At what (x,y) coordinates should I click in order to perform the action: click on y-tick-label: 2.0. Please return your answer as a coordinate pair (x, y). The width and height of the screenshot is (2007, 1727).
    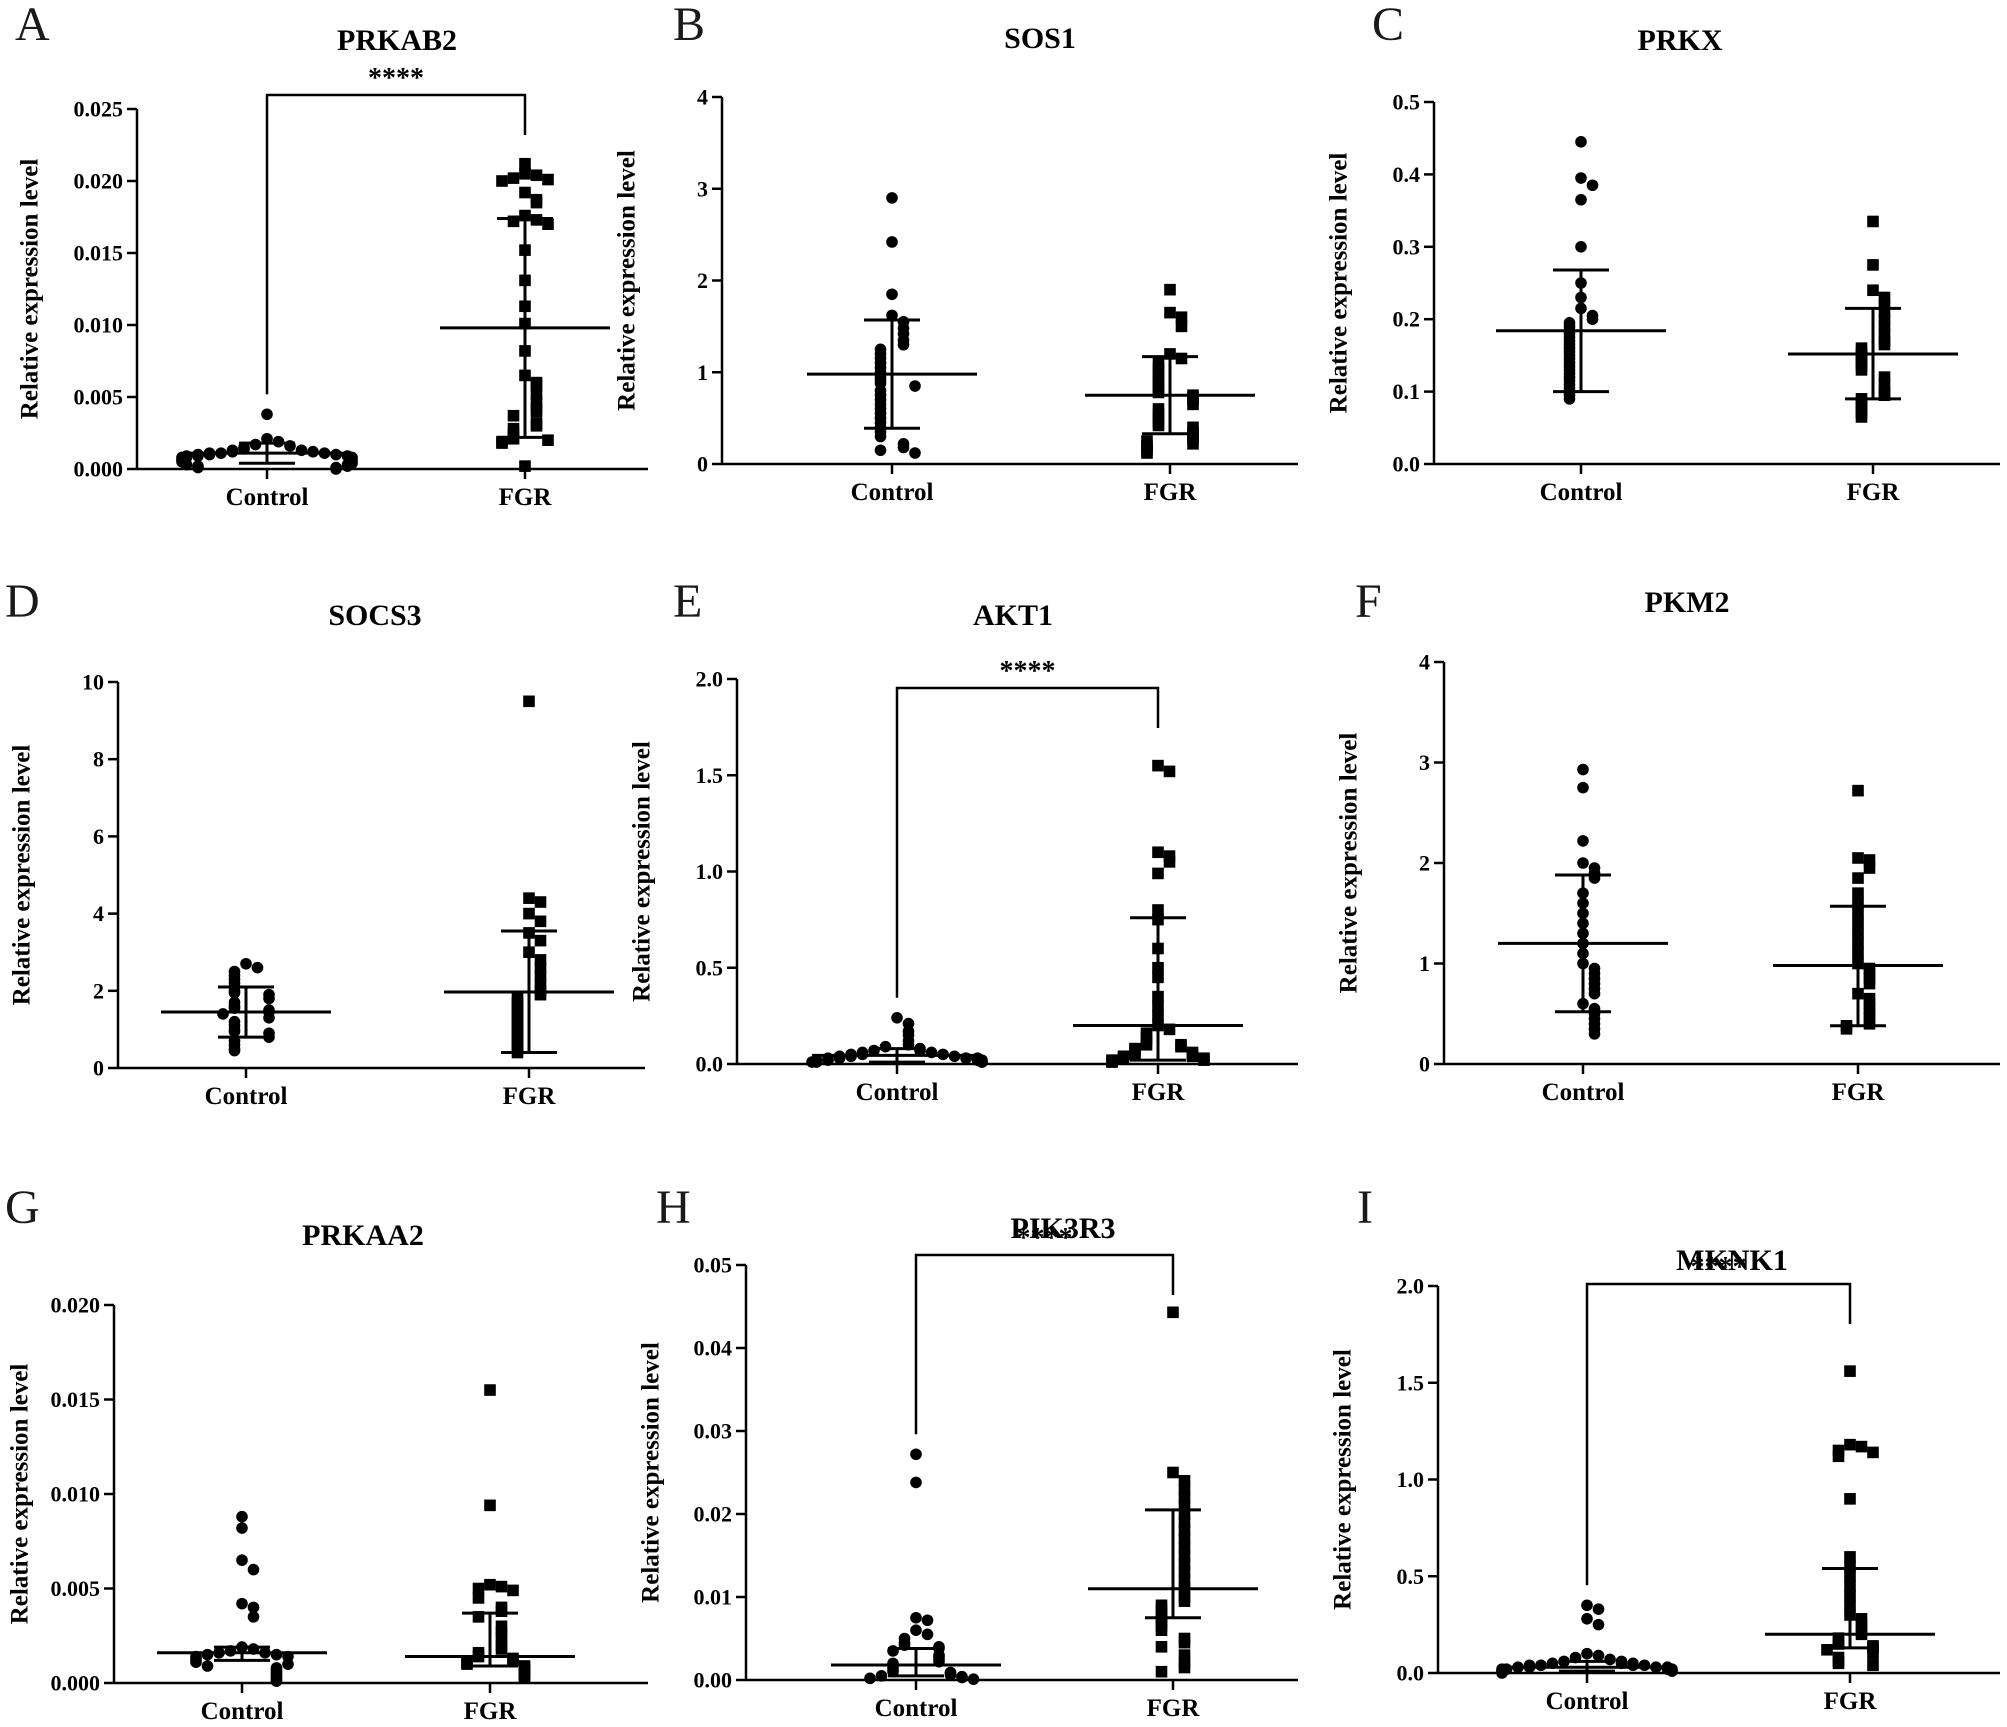
    Looking at the image, I should click on (1411, 1286).